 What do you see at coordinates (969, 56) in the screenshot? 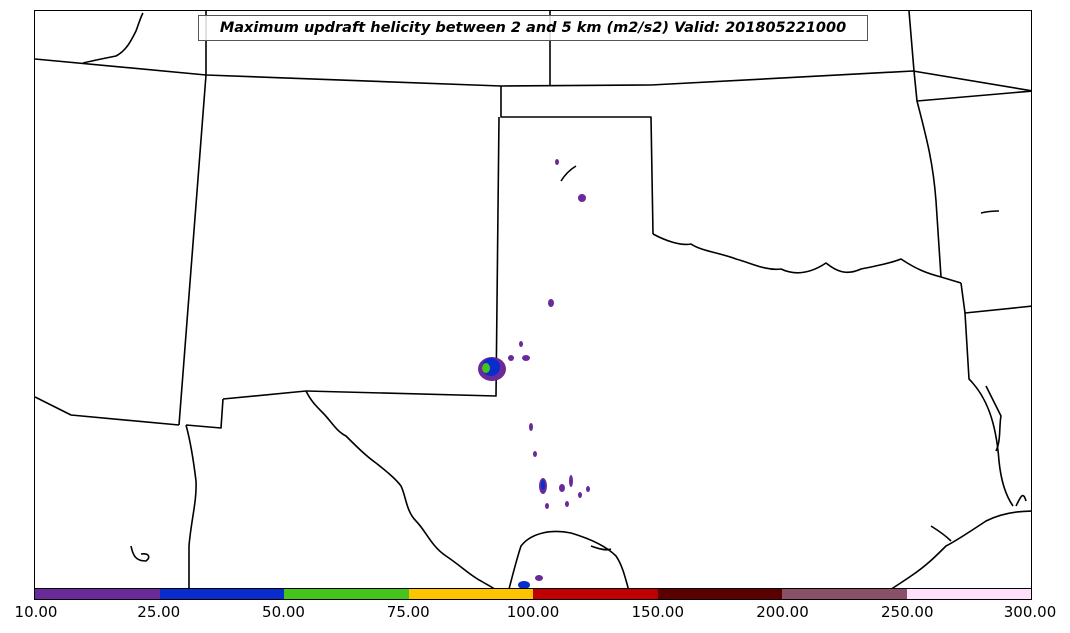
I see `state-border-ks-mo` at bounding box center [969, 56].